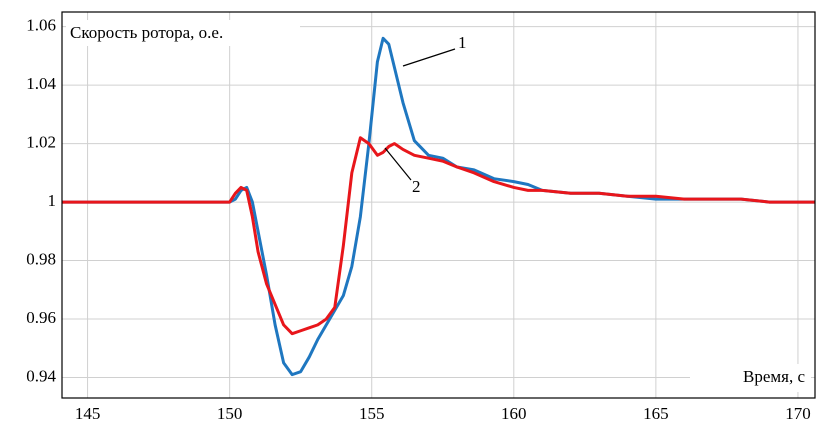 The image size is (826, 429). I want to click on x-tick-label: 170, so click(798, 413).